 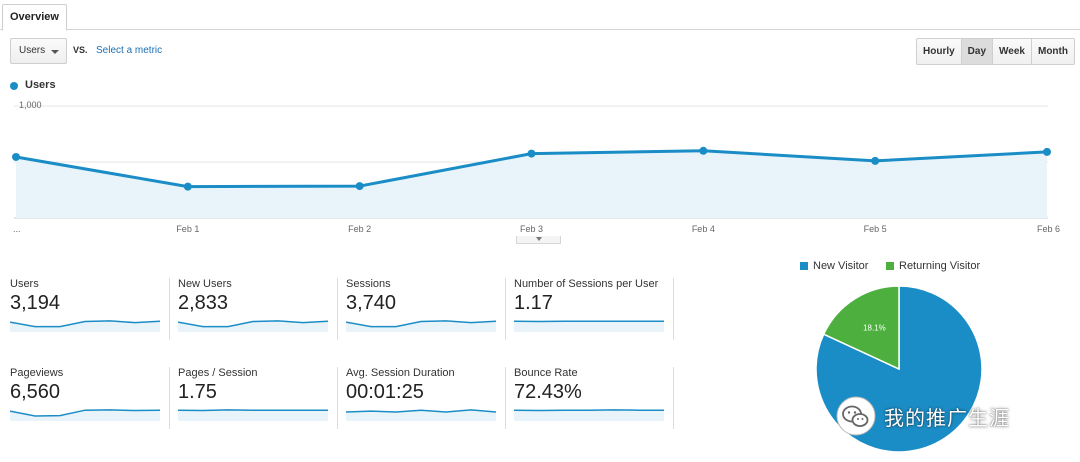 I want to click on scorecard-label: Number of Sessions per User, so click(x=586, y=284).